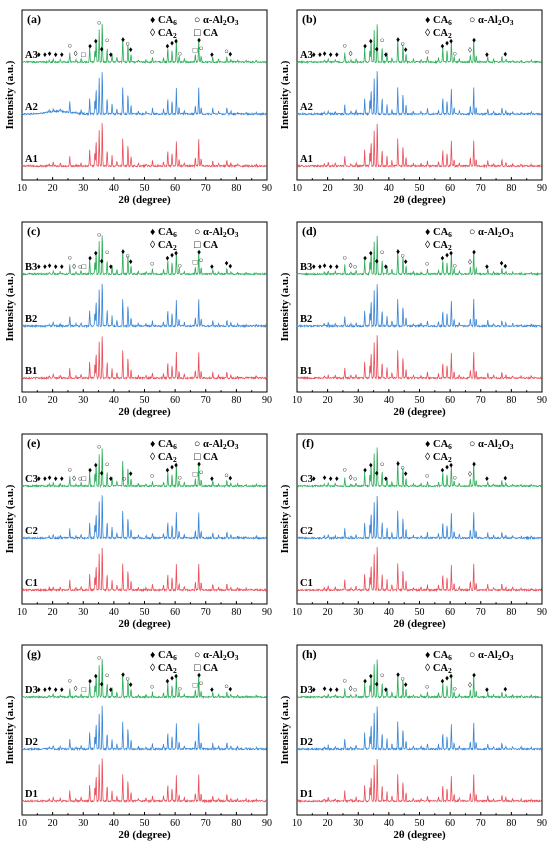 The image size is (550, 843). Describe the element at coordinates (31, 371) in the screenshot. I see `series-label-B1: B1` at that location.